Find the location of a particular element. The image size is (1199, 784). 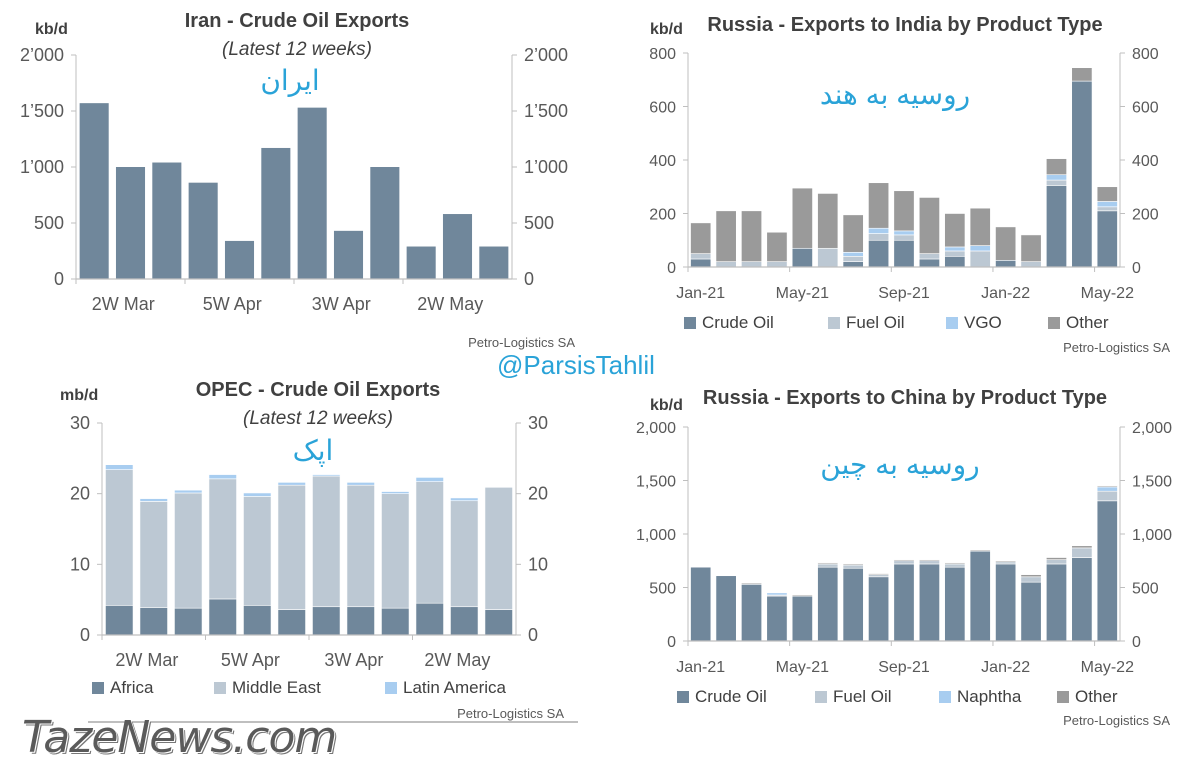

chart4-y-tick-label-left: 500 is located at coordinates (662, 589).